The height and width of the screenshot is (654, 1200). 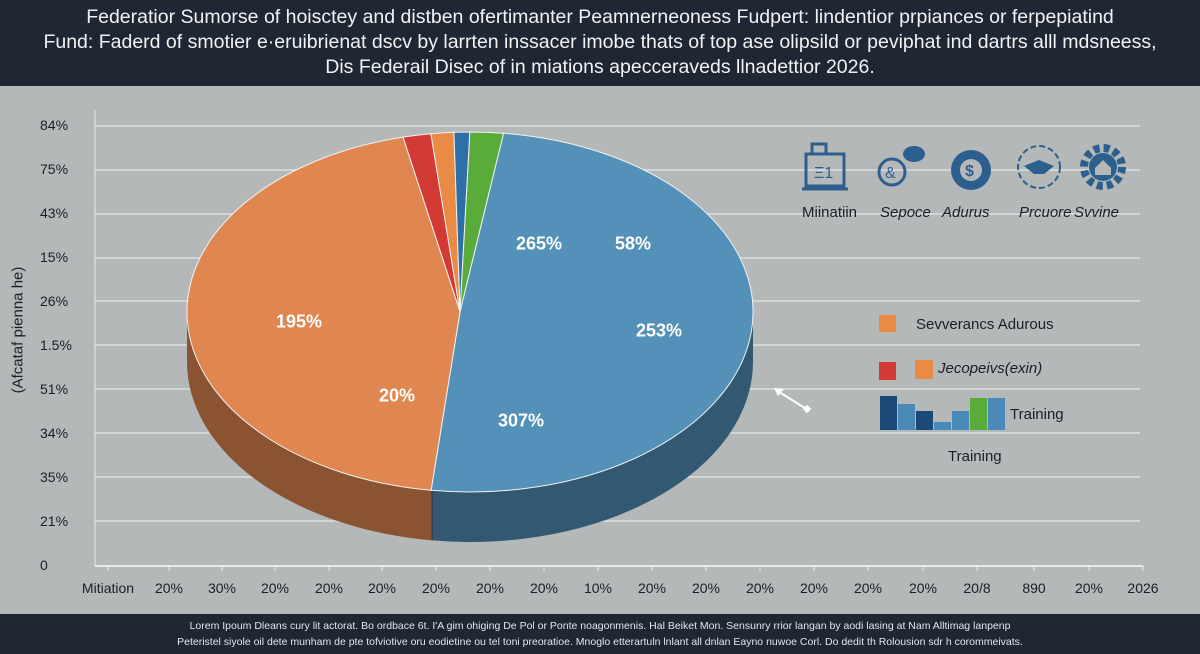 I want to click on y-tick-label: 15%, so click(x=54, y=257).